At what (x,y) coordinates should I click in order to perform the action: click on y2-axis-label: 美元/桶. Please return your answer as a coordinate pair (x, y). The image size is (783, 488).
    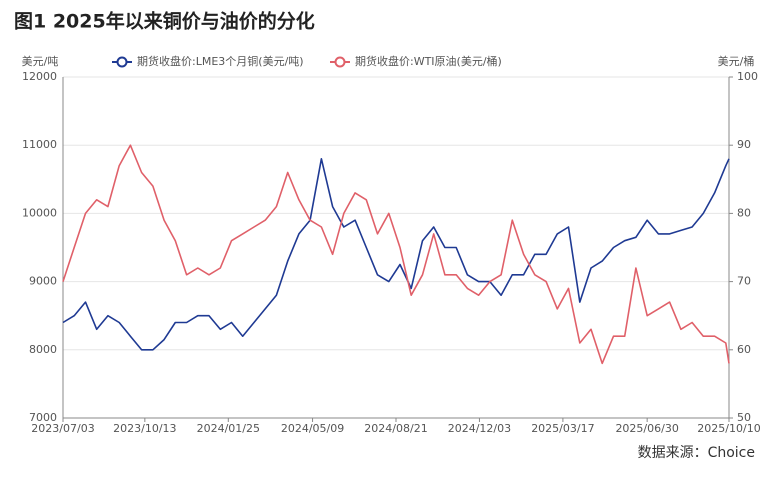
    Looking at the image, I should click on (736, 61).